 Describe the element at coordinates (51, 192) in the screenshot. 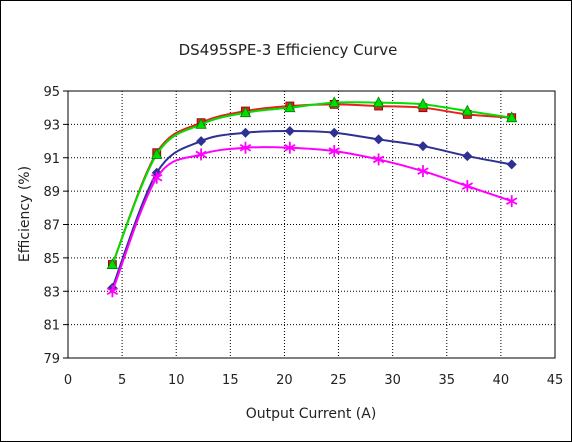

I see `y-tick-label: 89` at that location.